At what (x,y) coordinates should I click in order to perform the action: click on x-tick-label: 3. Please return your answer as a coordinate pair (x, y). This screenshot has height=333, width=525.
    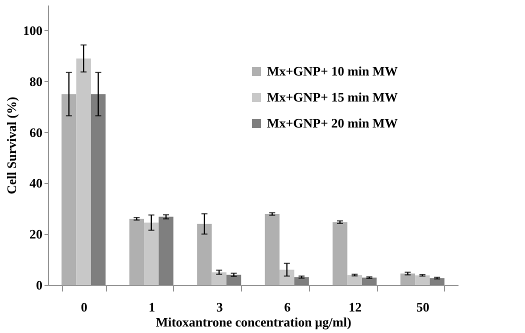
    Looking at the image, I should click on (220, 307).